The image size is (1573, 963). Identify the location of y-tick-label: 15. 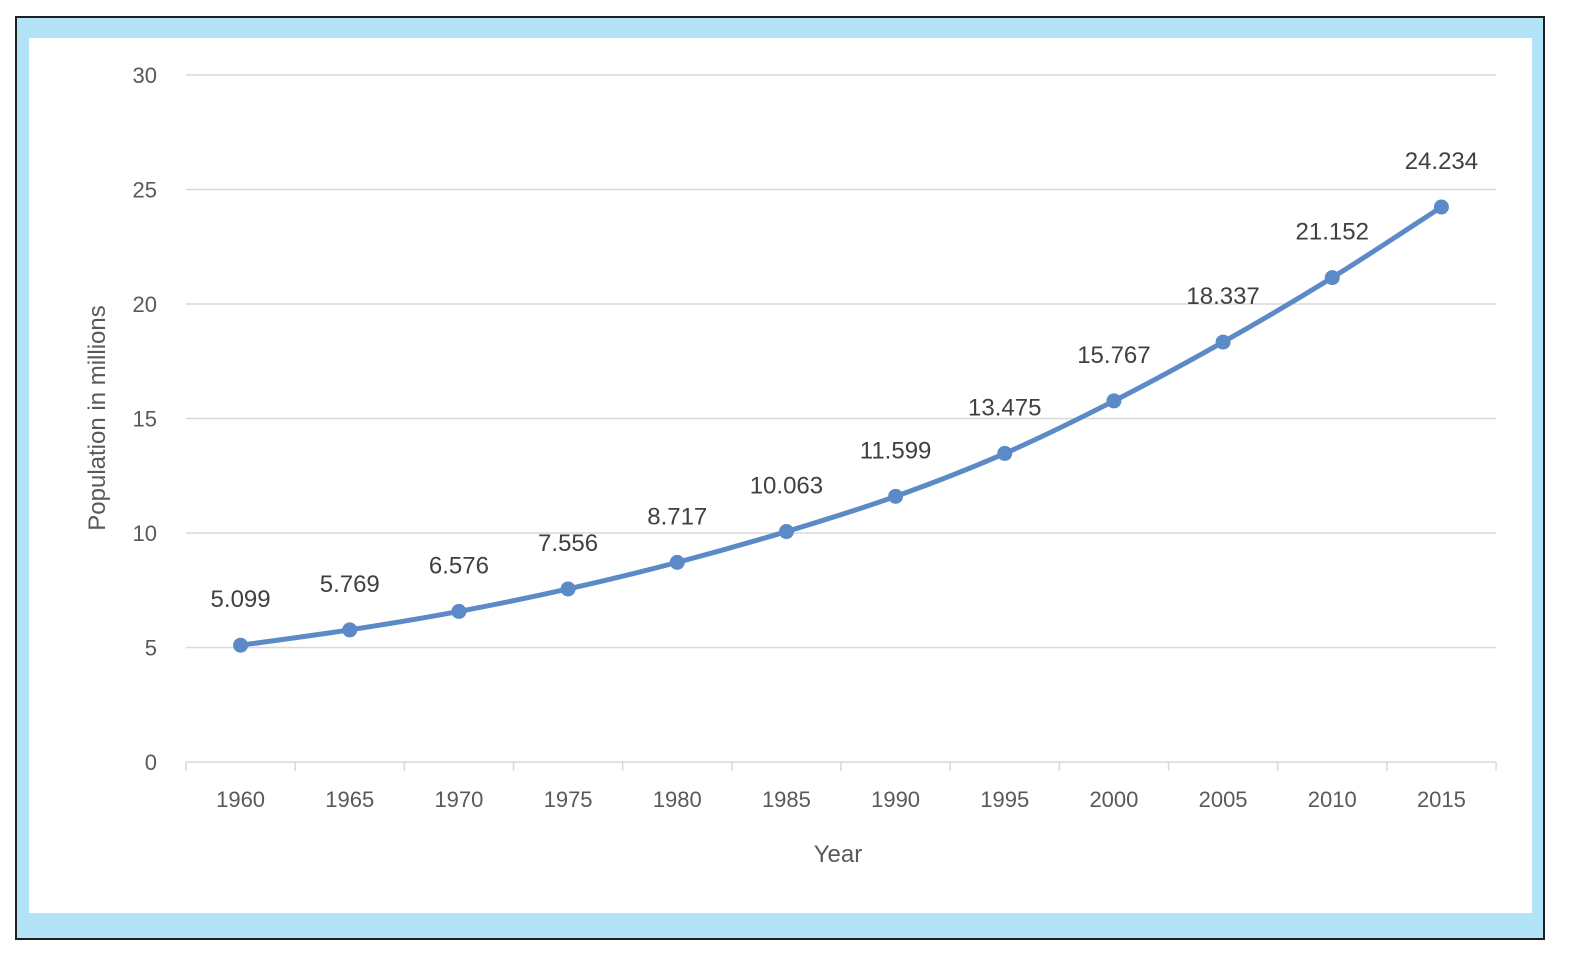
(145, 419).